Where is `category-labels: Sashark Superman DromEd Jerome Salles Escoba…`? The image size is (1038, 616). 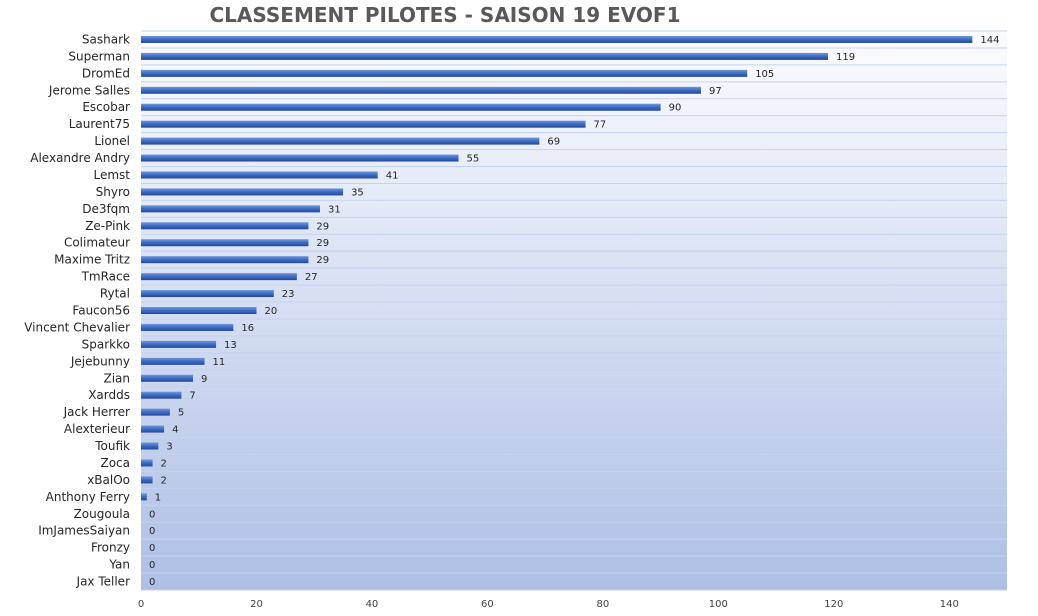
category-labels: Sashark Superman DromEd Jerome Salles Escoba… is located at coordinates (77, 310).